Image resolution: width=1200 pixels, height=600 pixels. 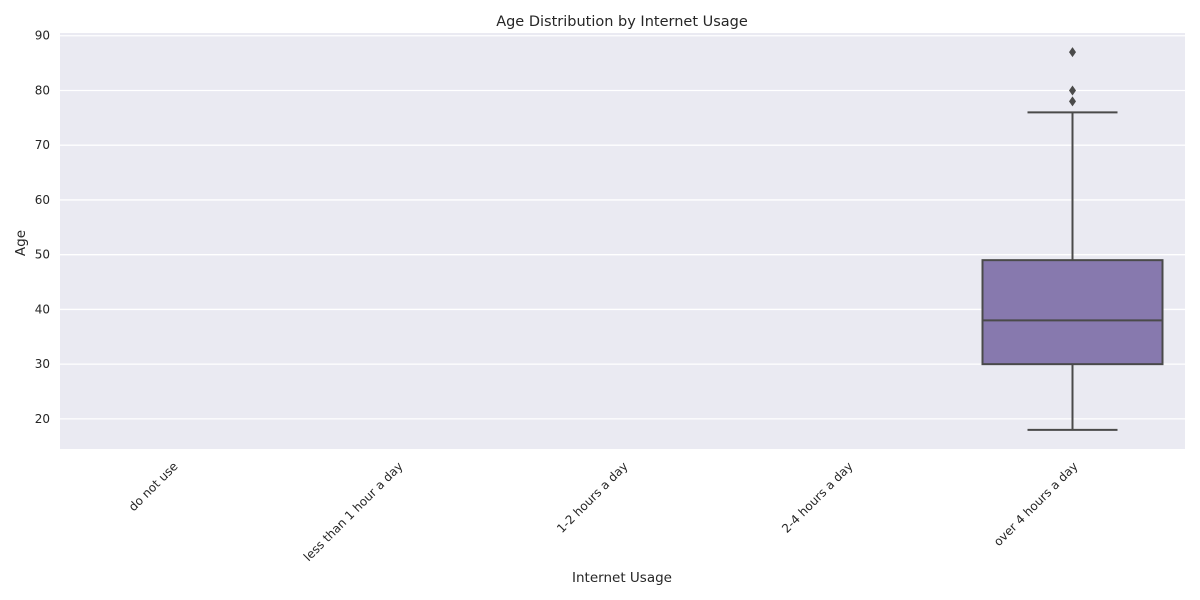 I want to click on y-tick-label: 30, so click(x=42, y=364).